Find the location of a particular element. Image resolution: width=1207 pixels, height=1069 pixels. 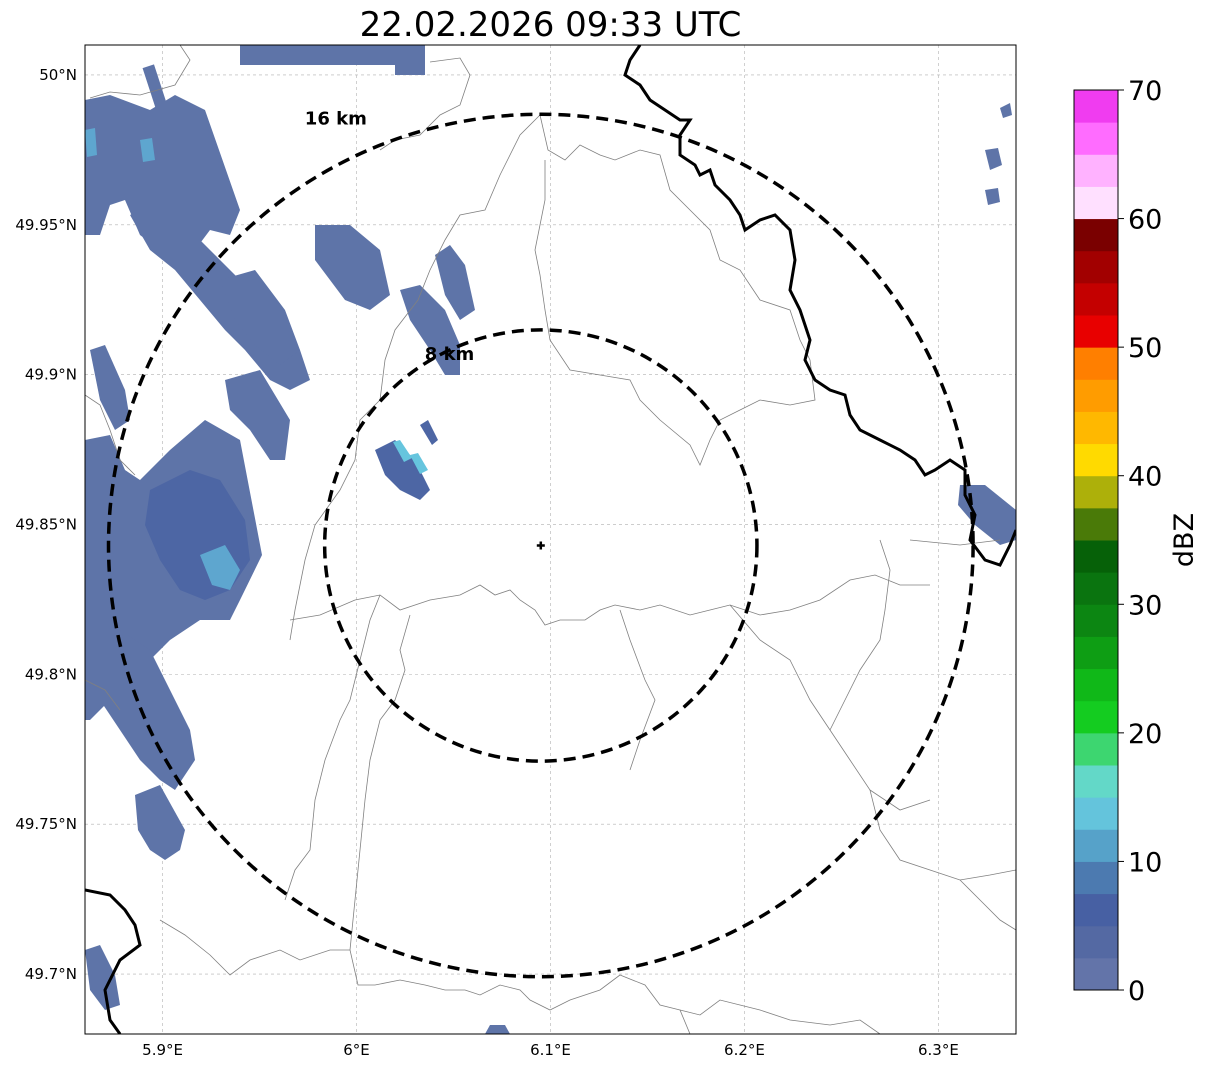

lon-tick-label: 5.9°E is located at coordinates (162, 1050).